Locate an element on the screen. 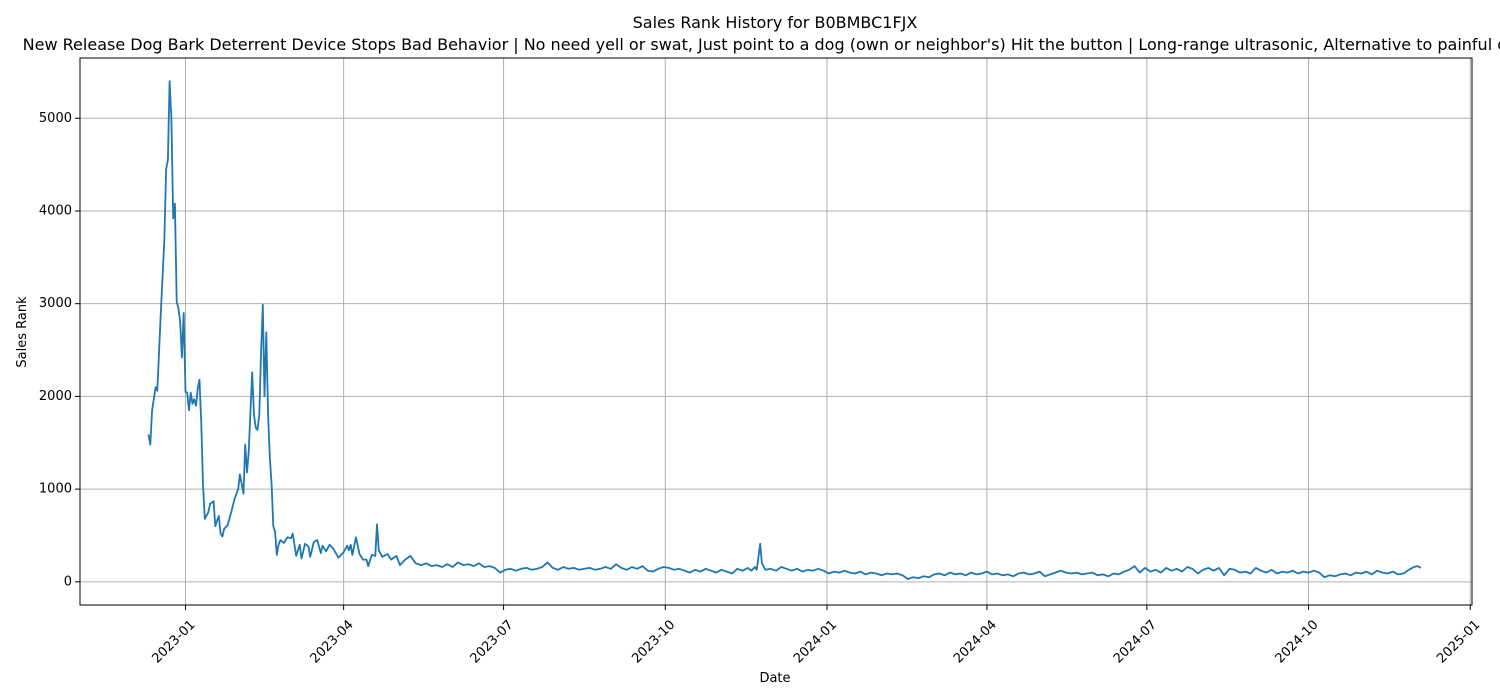  x-axis-label: Date is located at coordinates (774, 678).